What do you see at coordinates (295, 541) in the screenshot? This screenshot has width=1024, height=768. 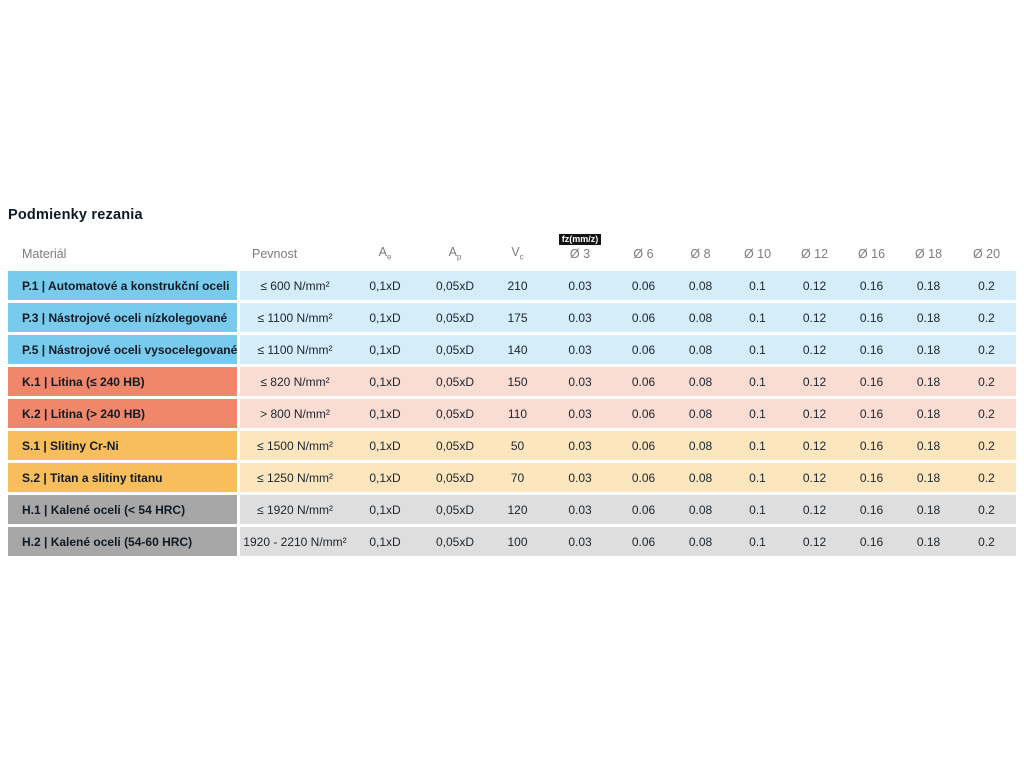 I see `pevnost-cell: 1920 - 2210 N/mm²` at bounding box center [295, 541].